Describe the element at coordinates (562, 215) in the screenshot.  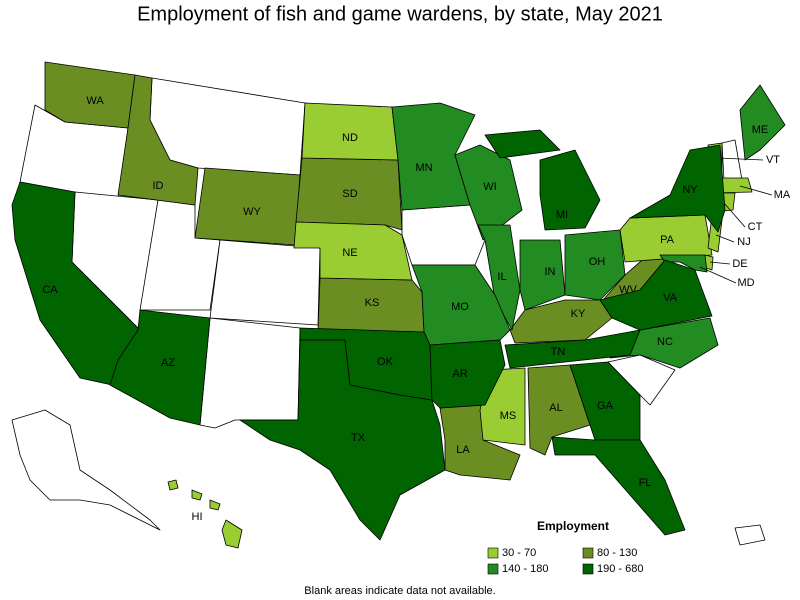
I see `state-label: MI` at that location.